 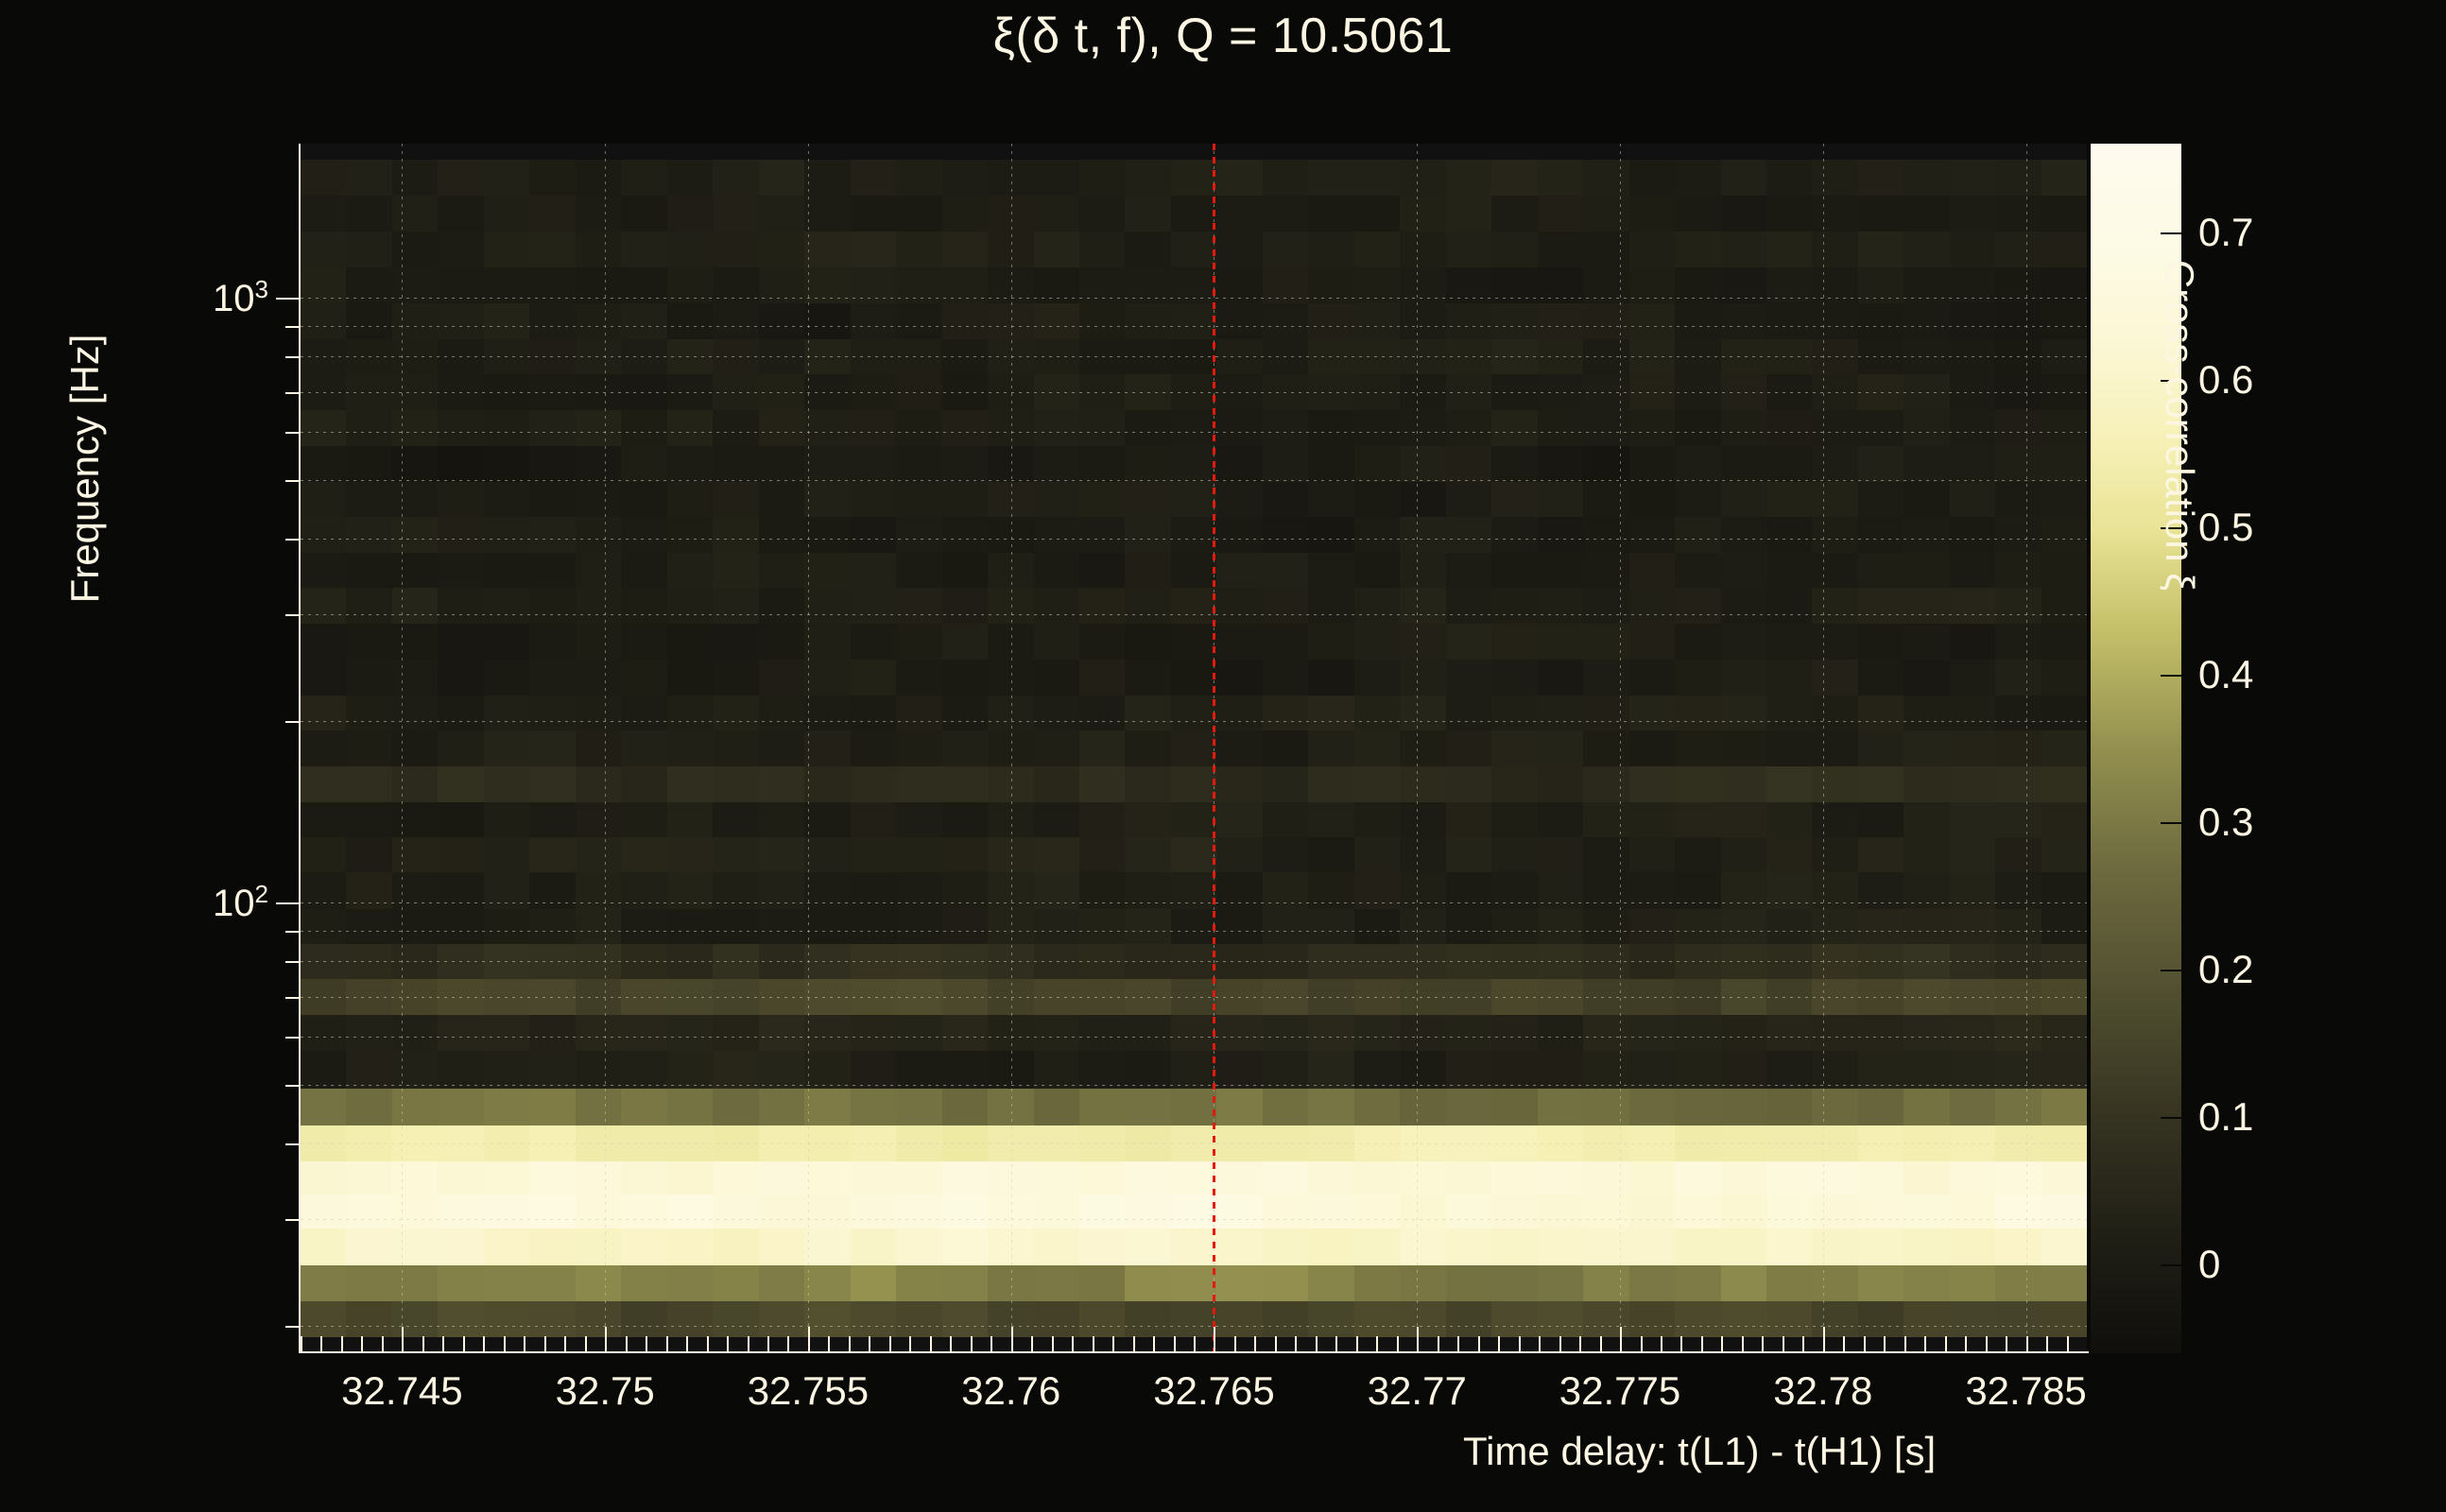 What do you see at coordinates (1621, 748) in the screenshot?
I see `grid-line-vertical` at bounding box center [1621, 748].